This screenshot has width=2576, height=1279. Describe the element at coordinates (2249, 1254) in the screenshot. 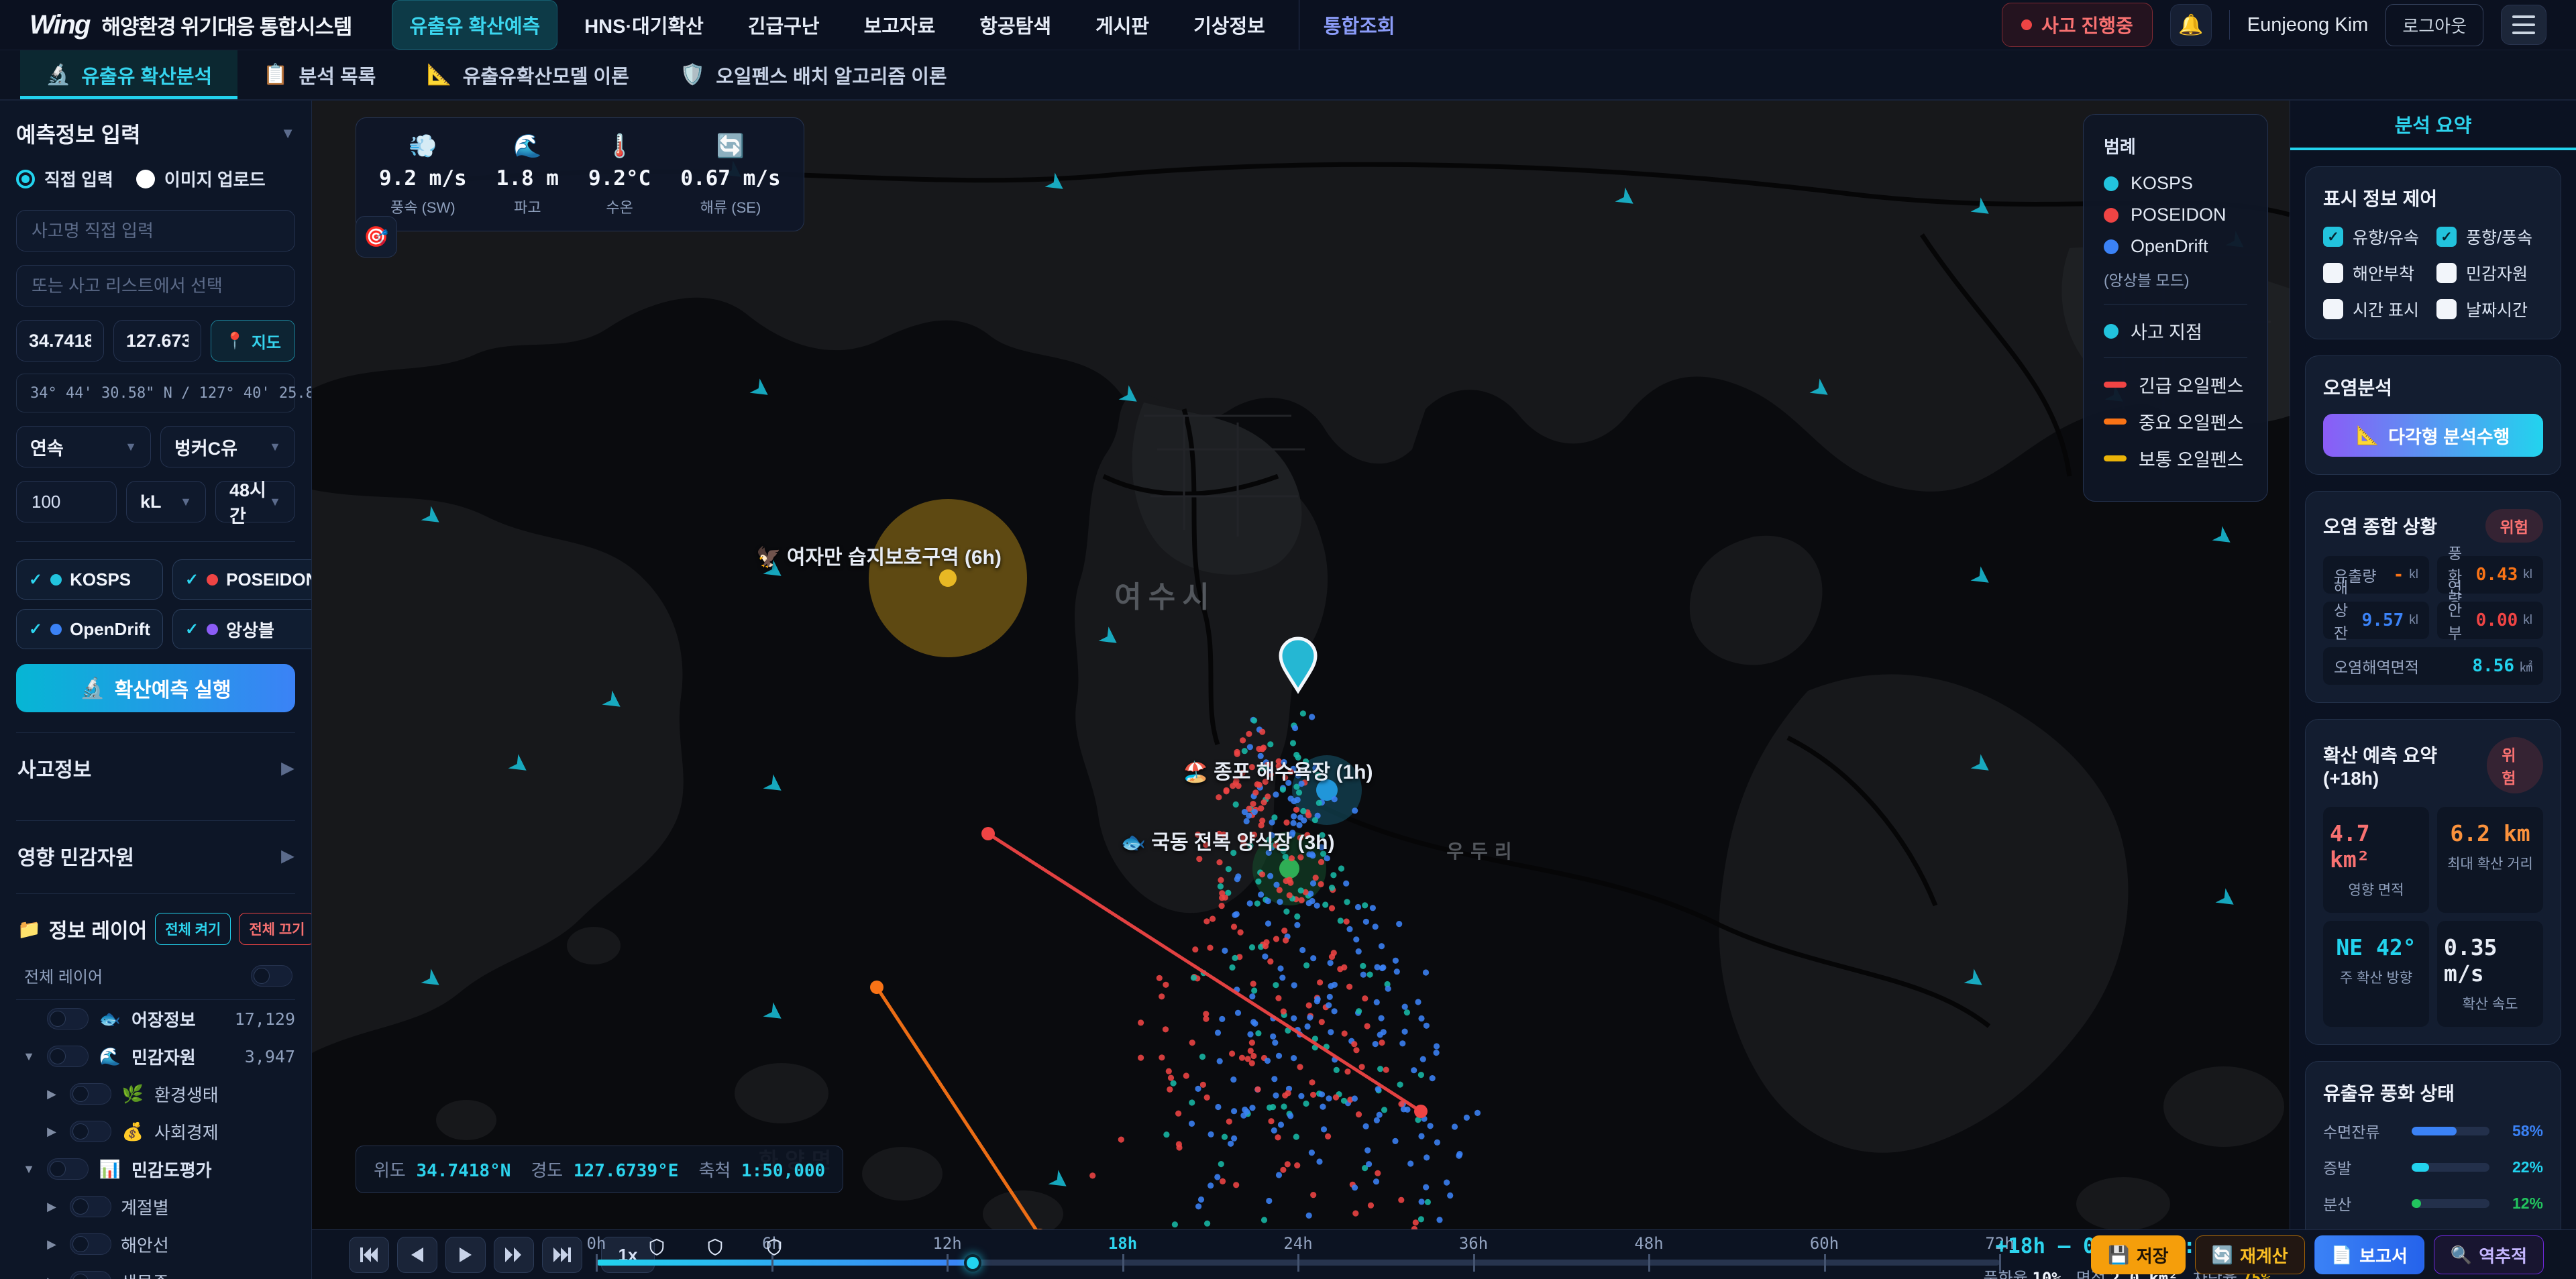

I see `action-orange-outline-button: 🔄 재계산` at that location.